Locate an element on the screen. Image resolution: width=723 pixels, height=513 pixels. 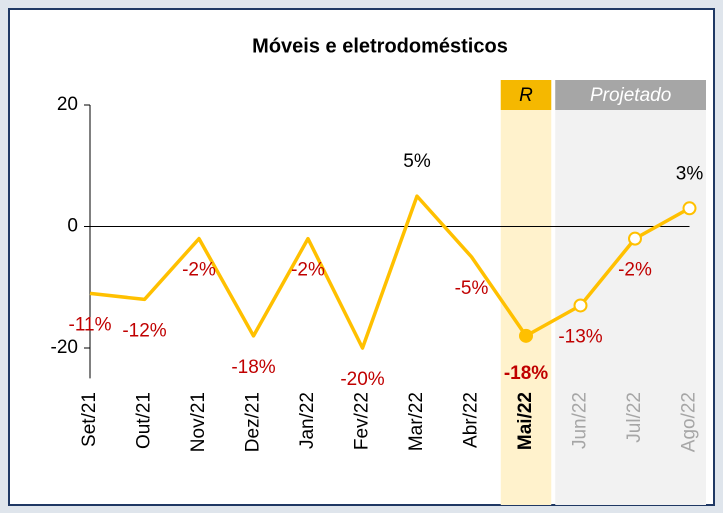
band-label: R is located at coordinates (526, 95).